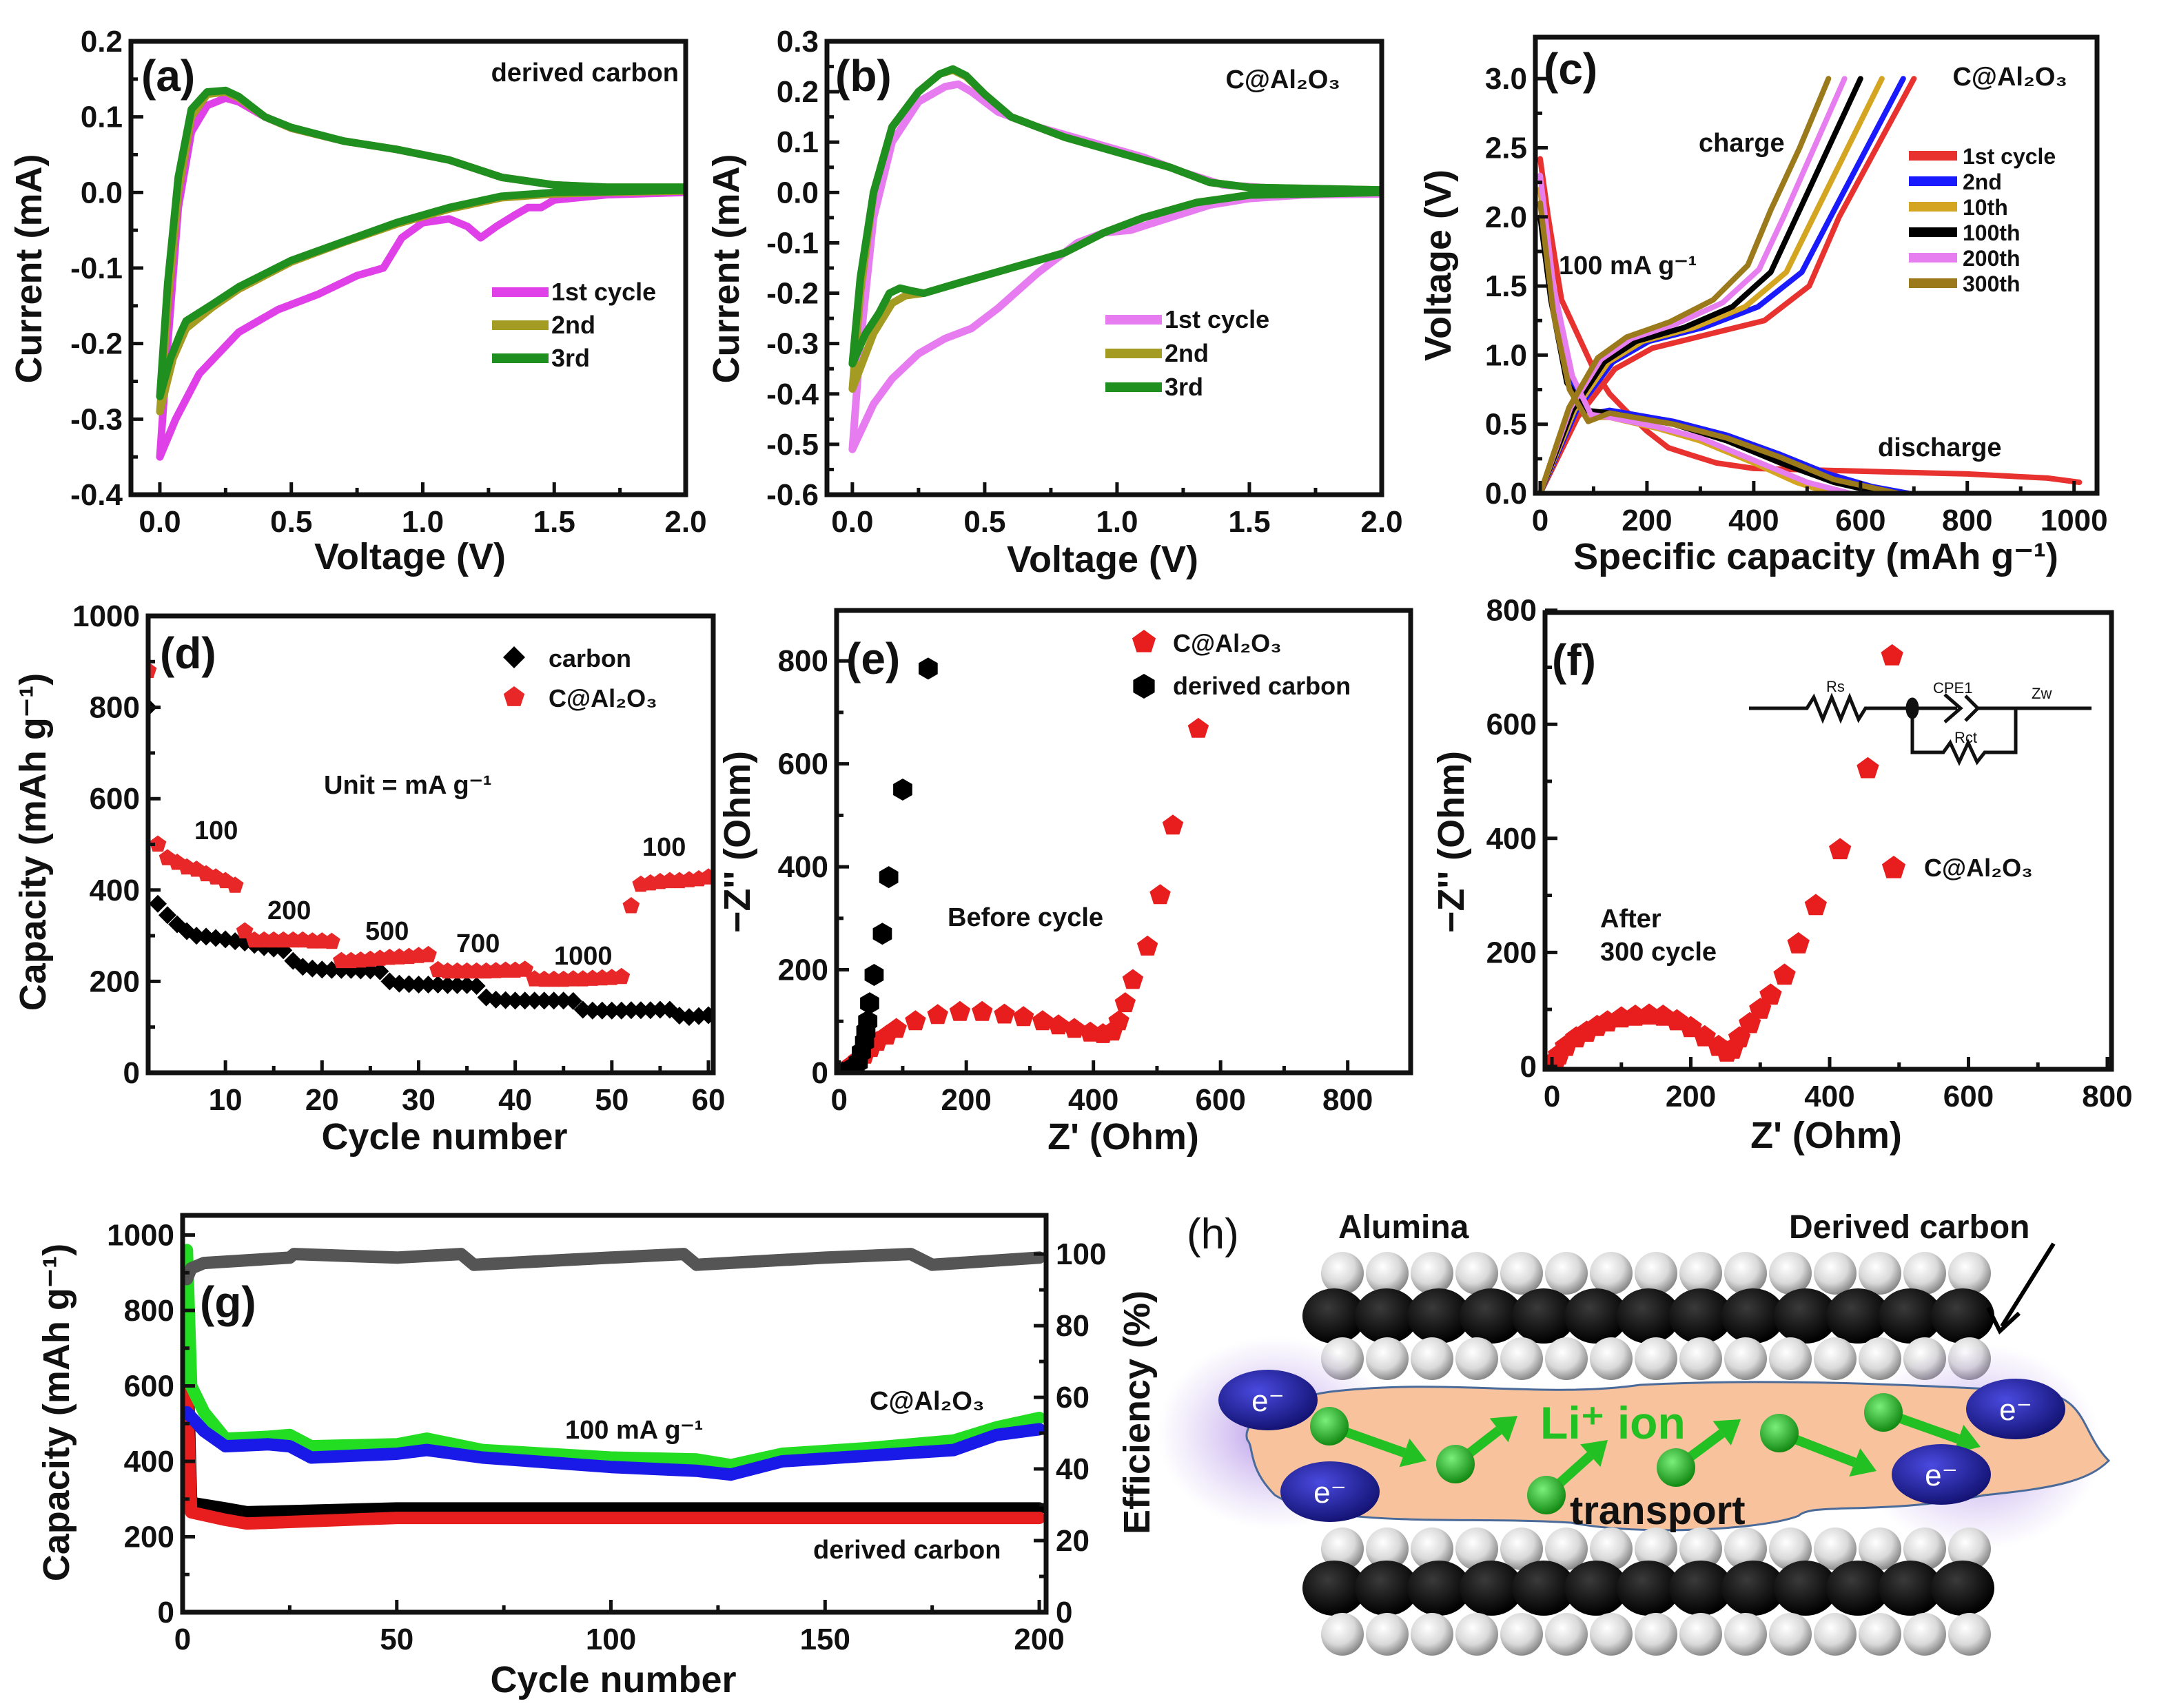  I want to click on y-tick-label-b: -0.5, so click(792, 445).